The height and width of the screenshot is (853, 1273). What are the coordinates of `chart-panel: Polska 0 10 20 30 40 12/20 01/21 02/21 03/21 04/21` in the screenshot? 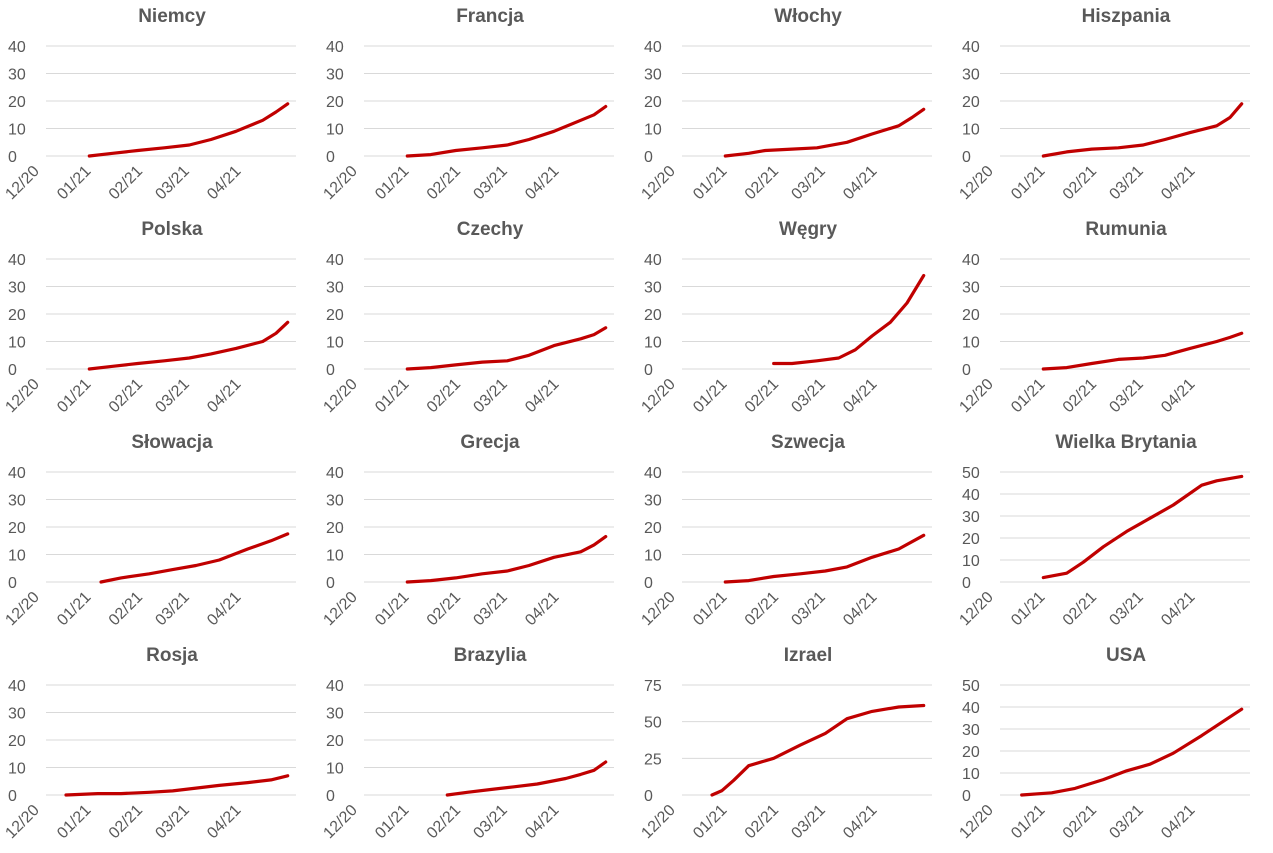 It's located at (159, 319).